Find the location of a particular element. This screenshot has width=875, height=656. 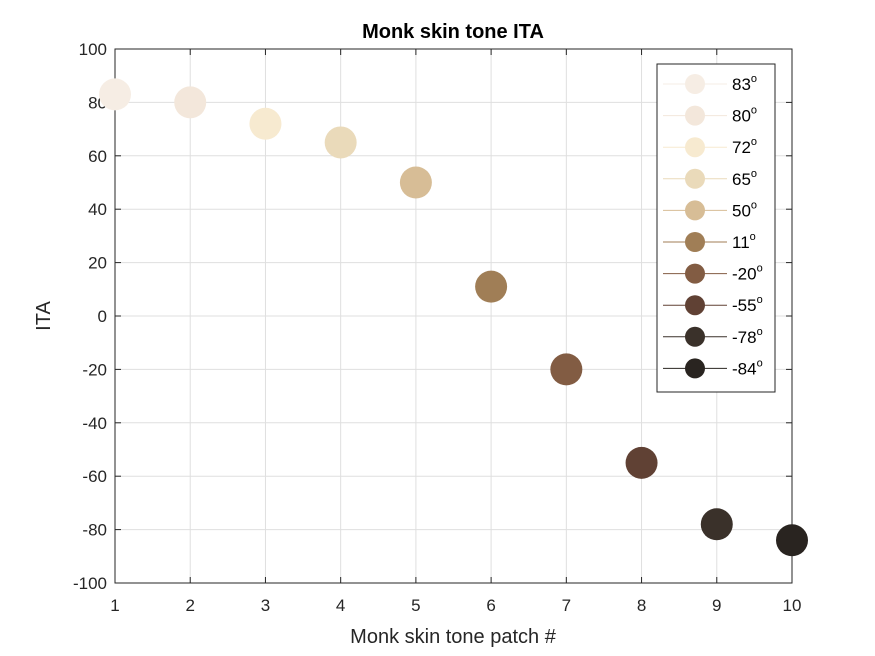

y-tick-label: -20 is located at coordinates (94, 369).